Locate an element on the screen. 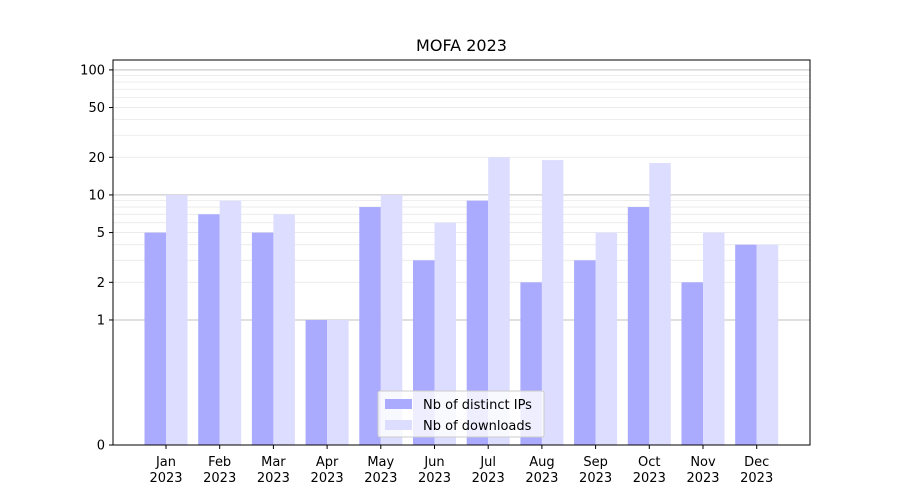 The image size is (900, 500). bar-distinct-ips-apr is located at coordinates (316, 382).